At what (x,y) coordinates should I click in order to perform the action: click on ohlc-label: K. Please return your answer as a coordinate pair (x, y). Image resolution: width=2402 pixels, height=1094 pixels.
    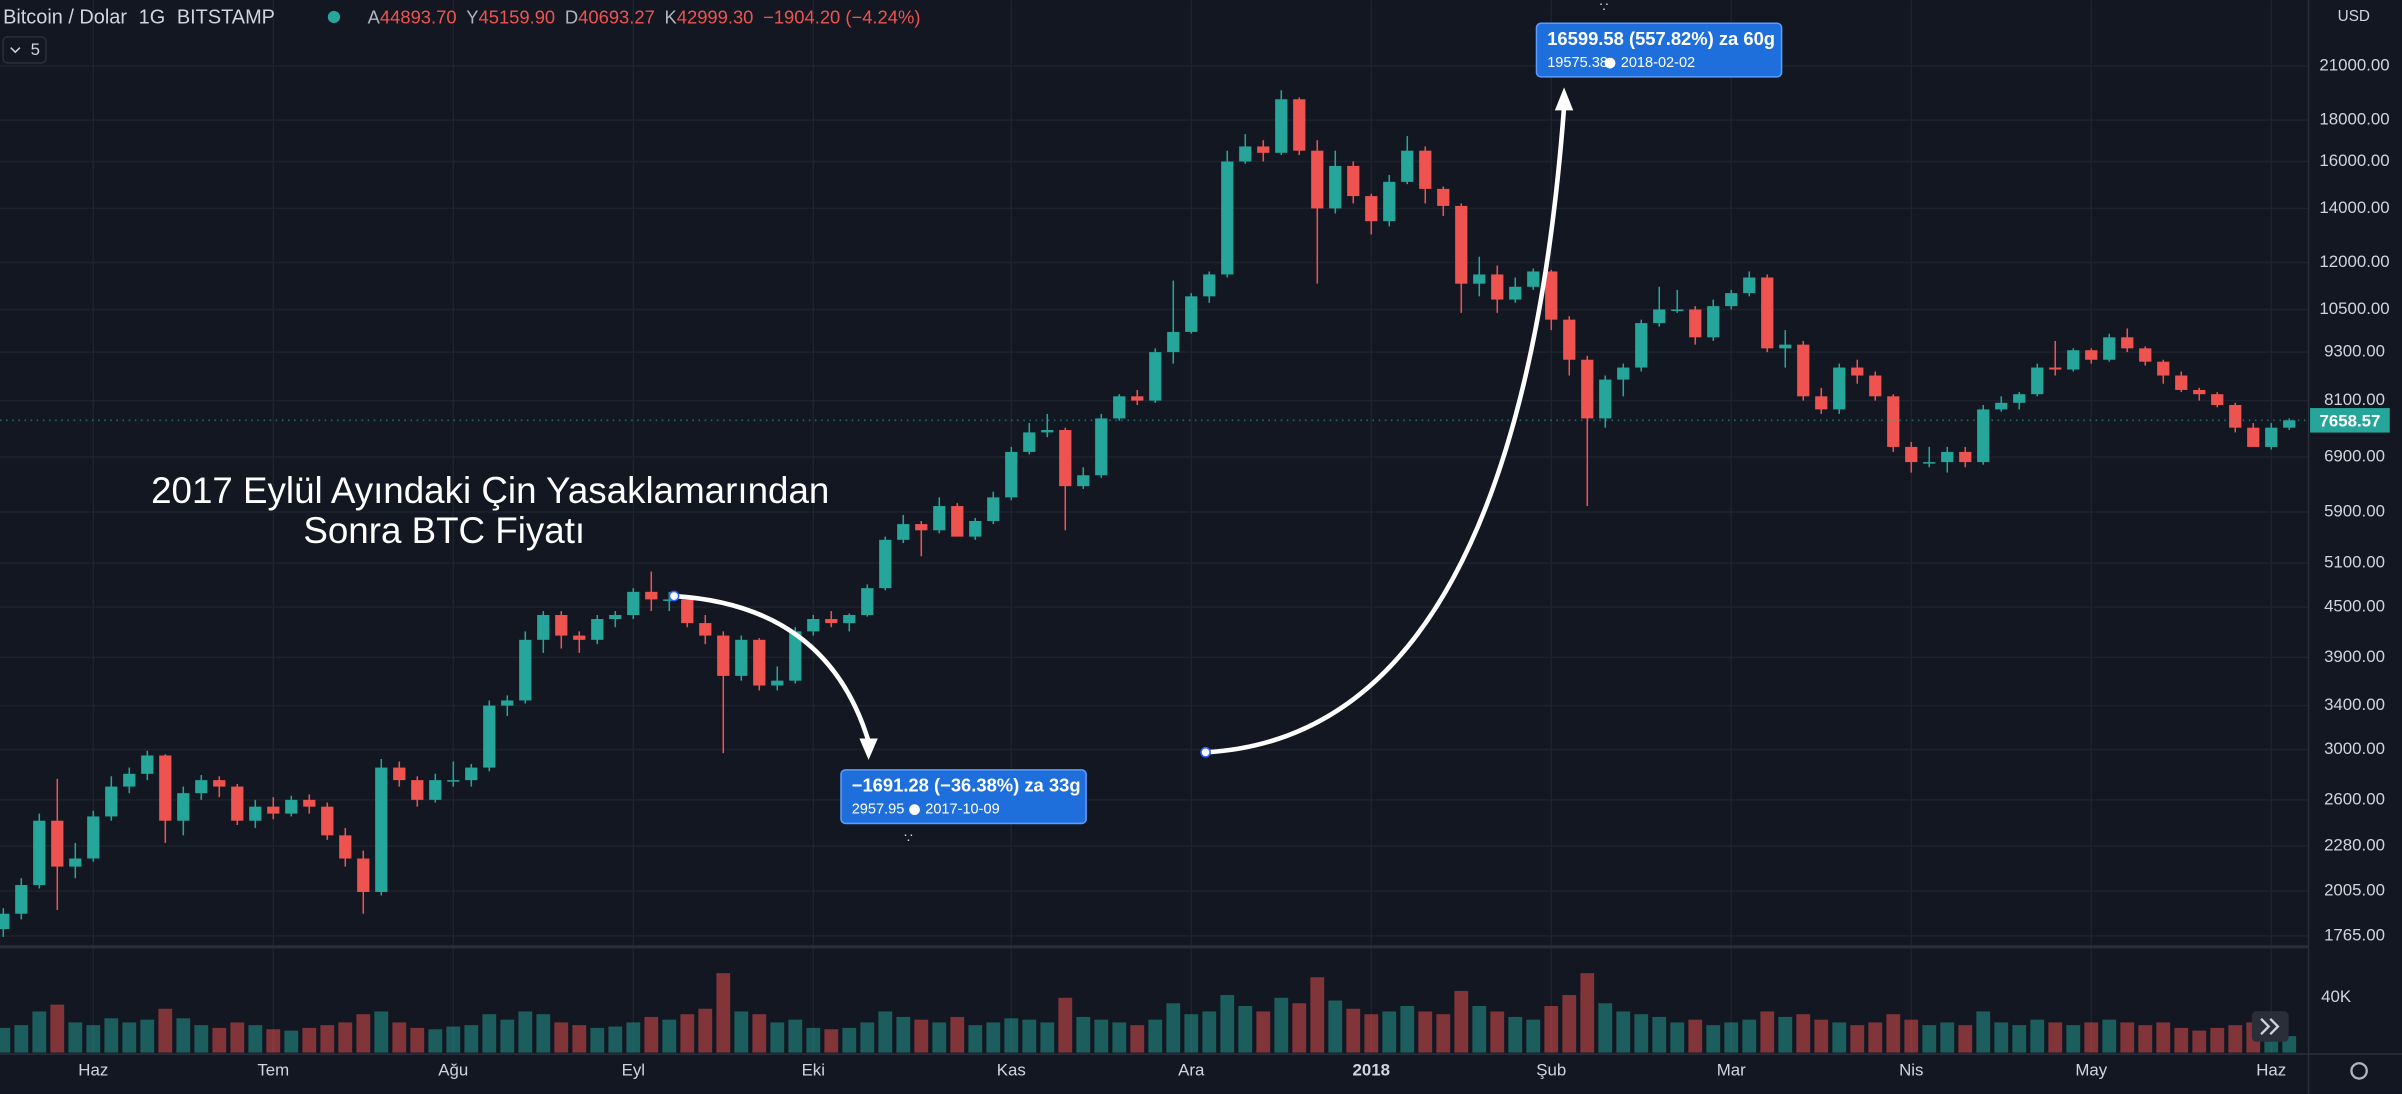
    Looking at the image, I should click on (671, 16).